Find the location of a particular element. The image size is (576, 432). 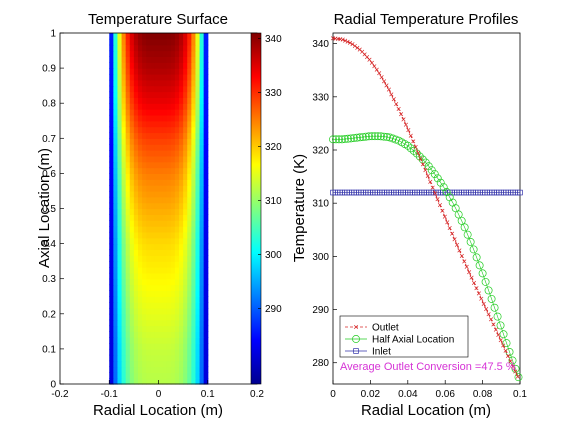

left-x-axis: -0.2 -0.1 0 0.1 0.2 is located at coordinates (157, 390).